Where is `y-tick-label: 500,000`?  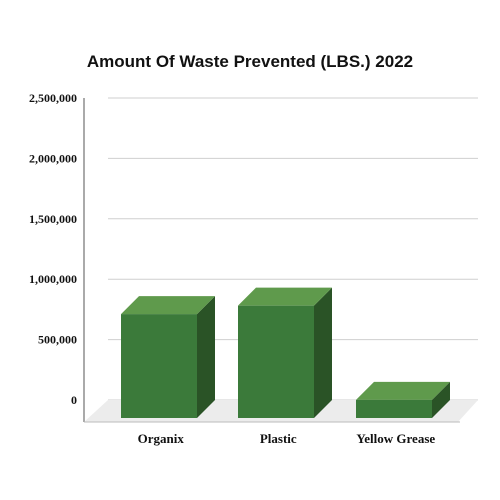
y-tick-label: 500,000 is located at coordinates (57, 340).